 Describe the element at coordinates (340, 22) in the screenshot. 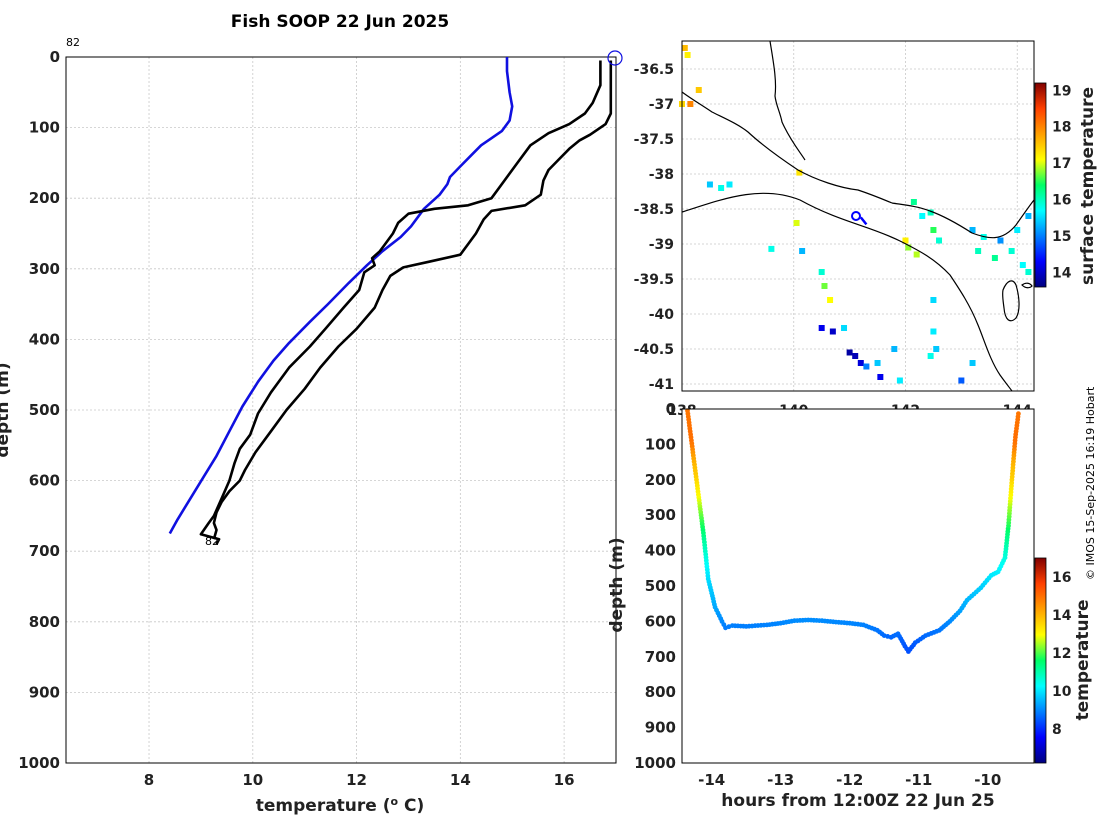

I see `chart-title: Fish SOOP 22 Jun 2025` at that location.